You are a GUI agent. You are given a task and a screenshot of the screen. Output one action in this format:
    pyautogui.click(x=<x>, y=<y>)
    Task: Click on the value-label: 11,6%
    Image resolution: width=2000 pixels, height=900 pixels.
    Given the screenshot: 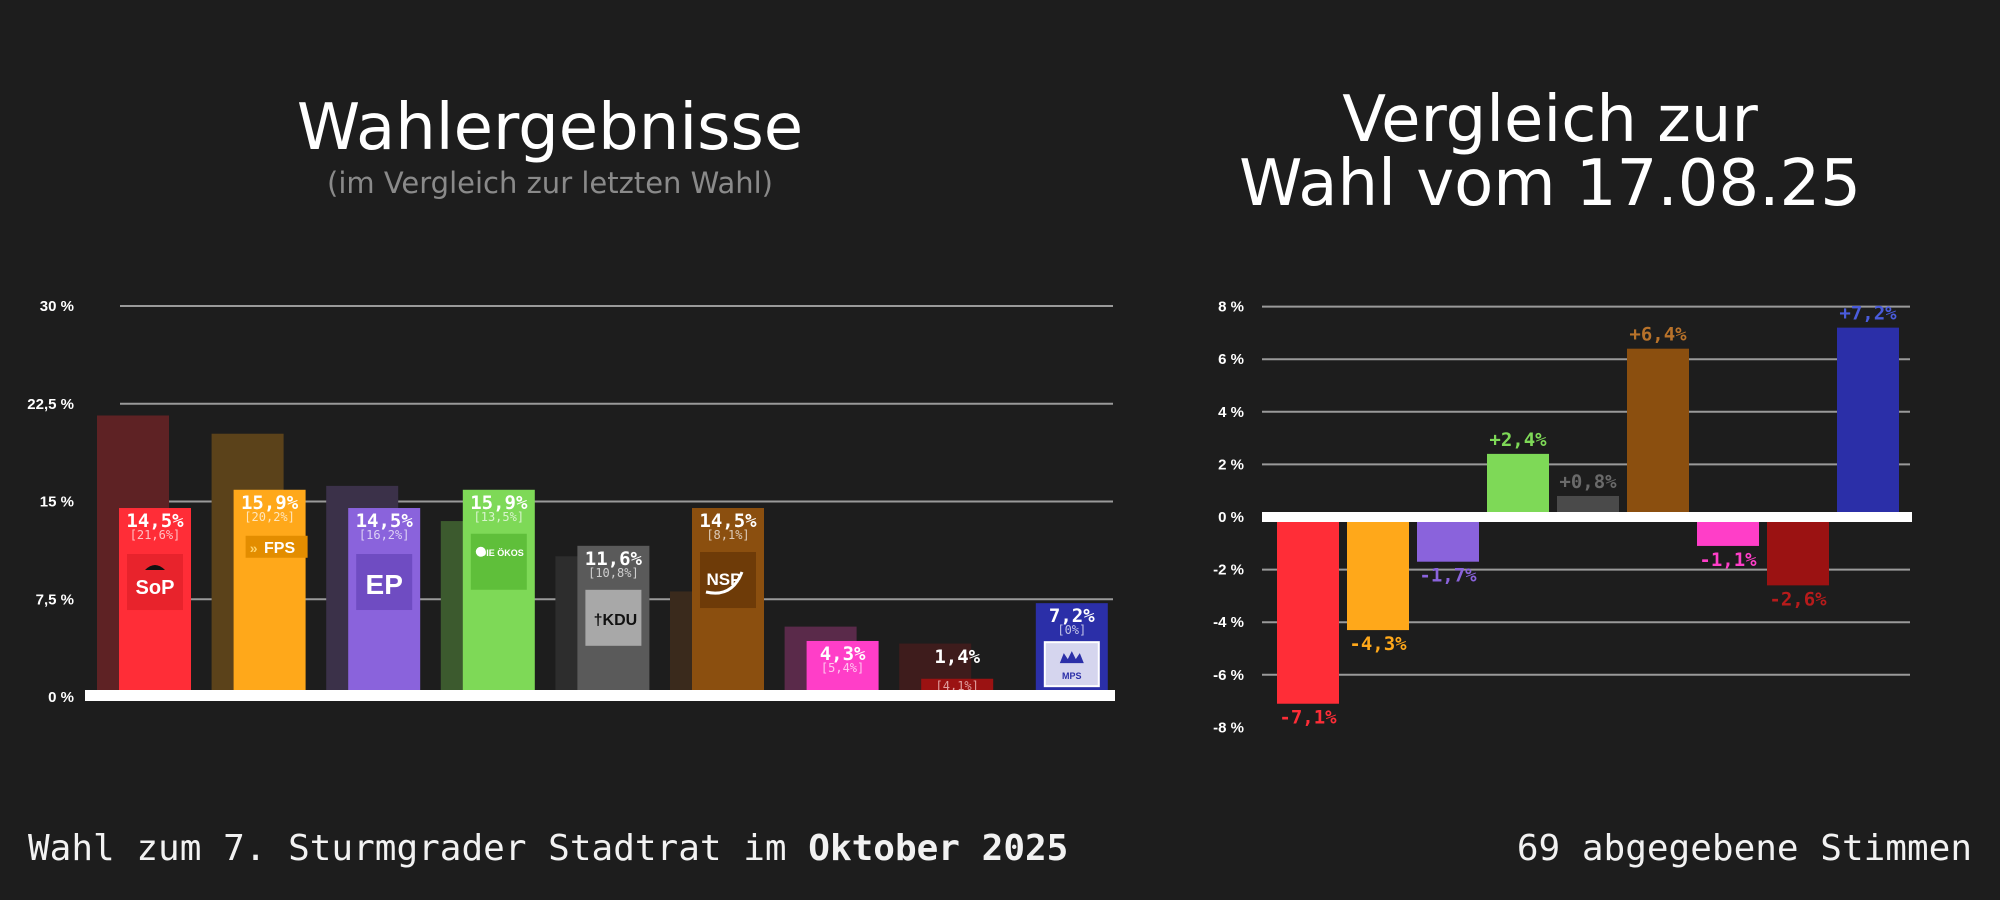 What is the action you would take?
    pyautogui.click(x=614, y=559)
    